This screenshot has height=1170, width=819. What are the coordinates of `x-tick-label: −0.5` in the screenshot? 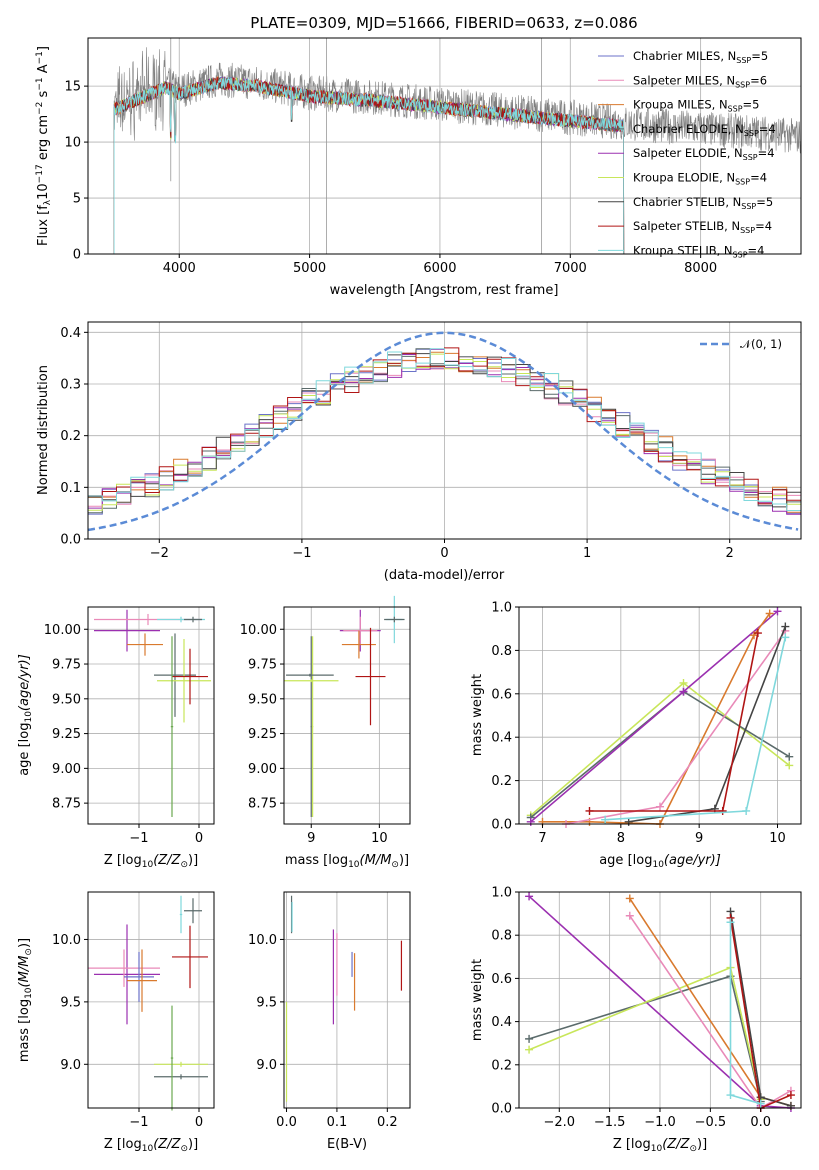 It's located at (711, 1122).